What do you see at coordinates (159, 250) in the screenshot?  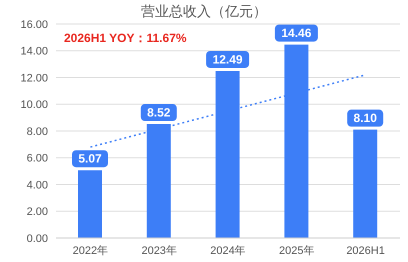 I see `x-tick-label: 2023年` at bounding box center [159, 250].